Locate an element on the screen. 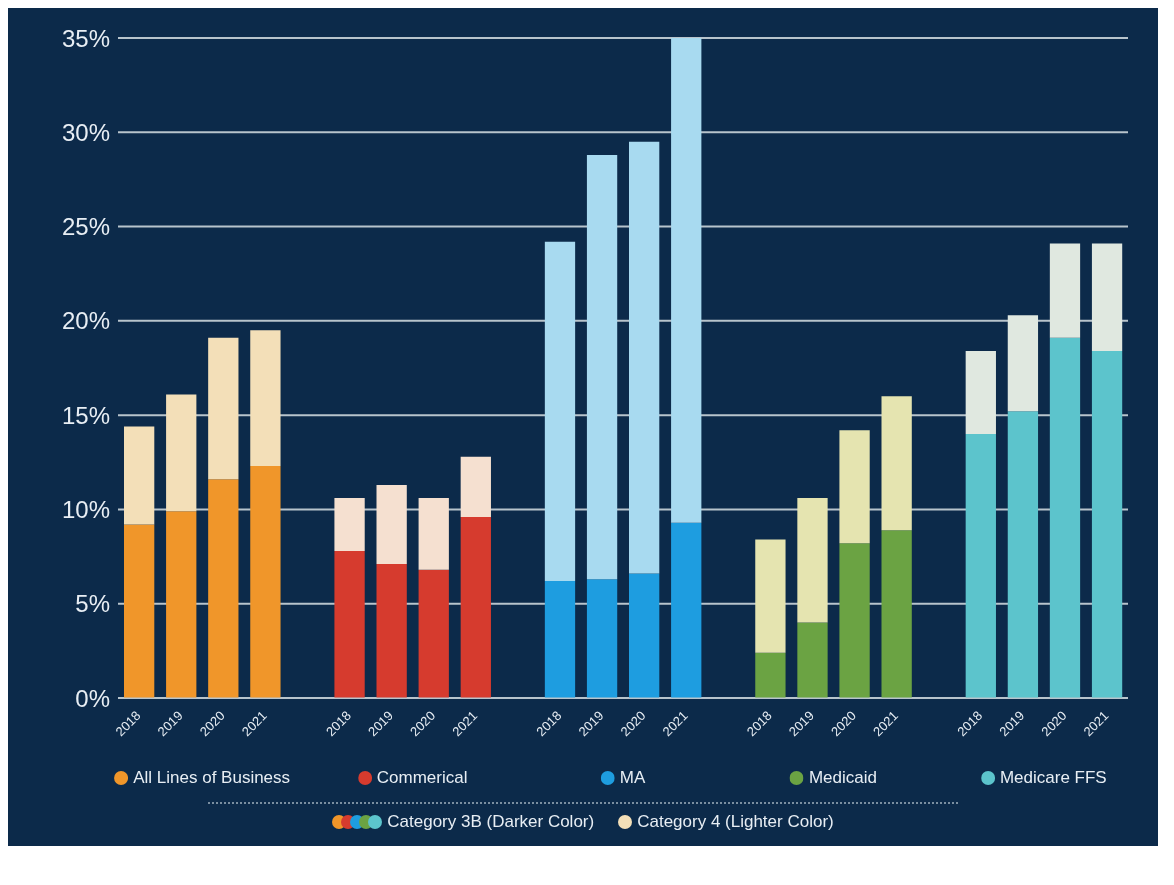  text: Medicare FFS is located at coordinates (1053, 778).